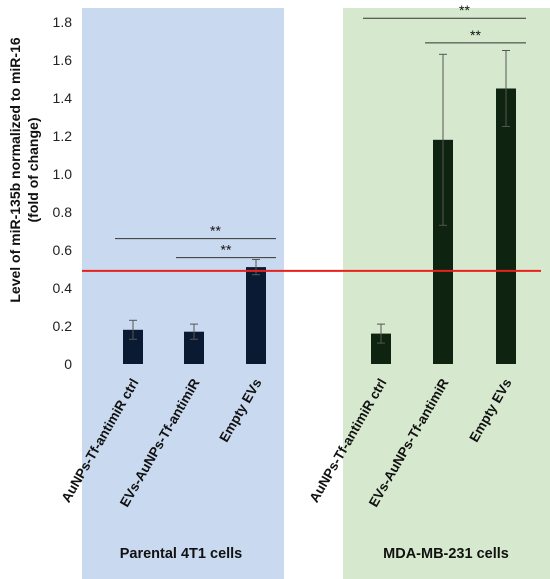  Describe the element at coordinates (63, 22) in the screenshot. I see `y-tick-label: 1.8` at that location.